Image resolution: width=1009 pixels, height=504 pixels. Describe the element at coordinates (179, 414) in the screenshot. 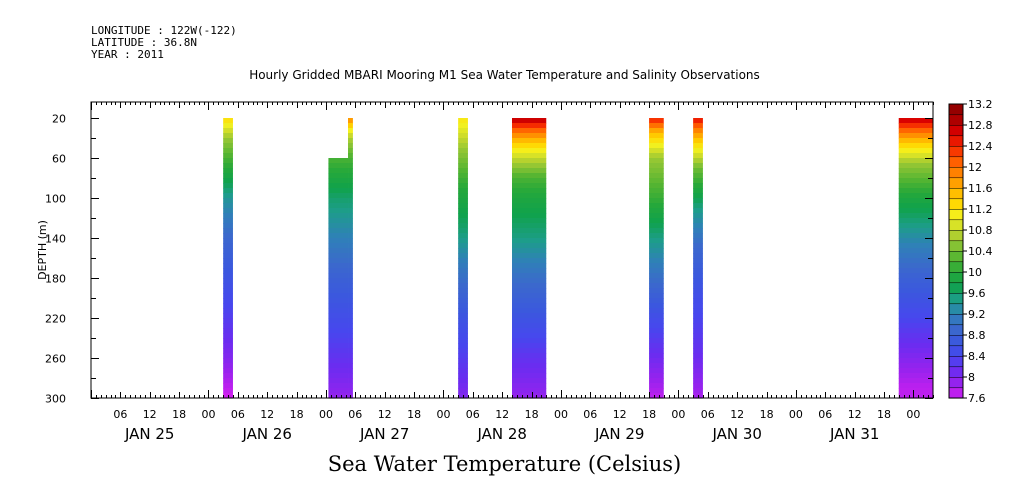

I see `x-tick-label: 18` at that location.